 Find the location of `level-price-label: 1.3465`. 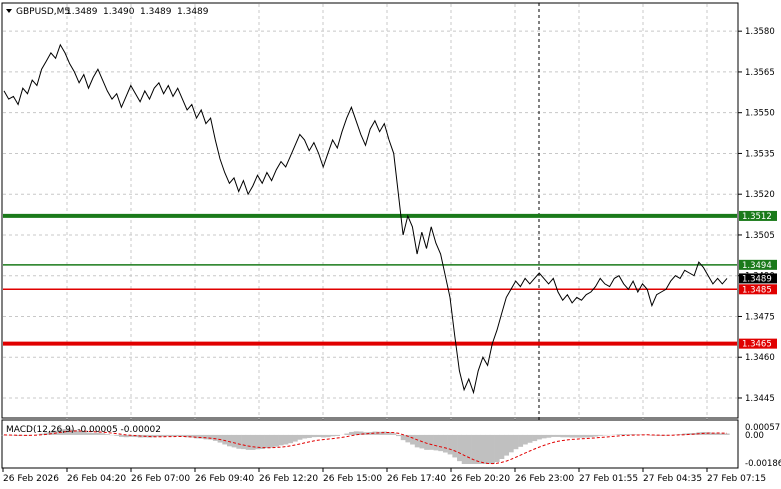

level-price-label: 1.3465 is located at coordinates (757, 345).